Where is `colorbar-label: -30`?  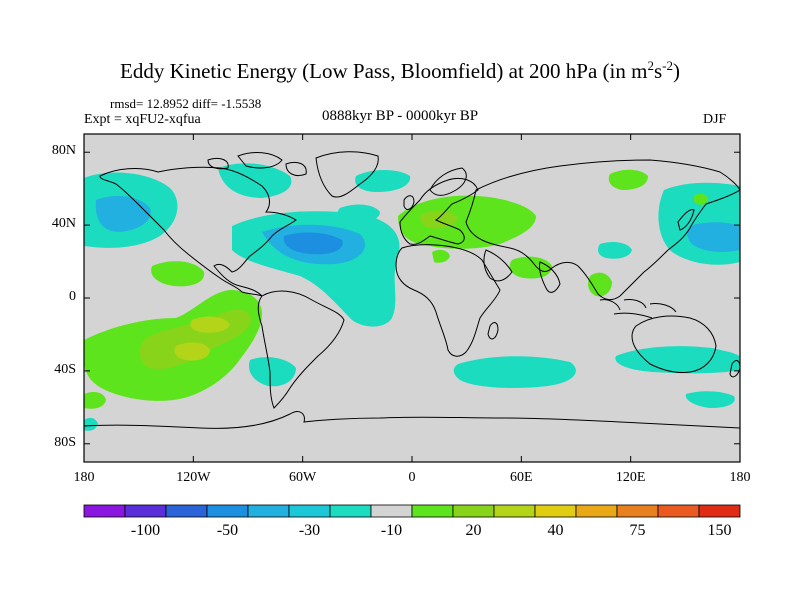 colorbar-label: -30 is located at coordinates (309, 530).